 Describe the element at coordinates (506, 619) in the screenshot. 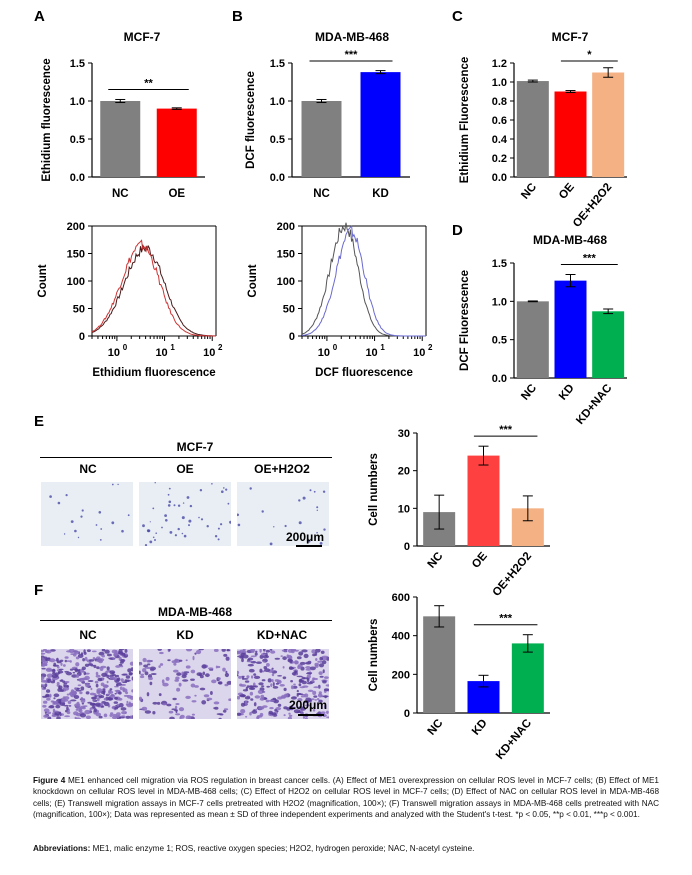

I see `significance-label: ***` at that location.